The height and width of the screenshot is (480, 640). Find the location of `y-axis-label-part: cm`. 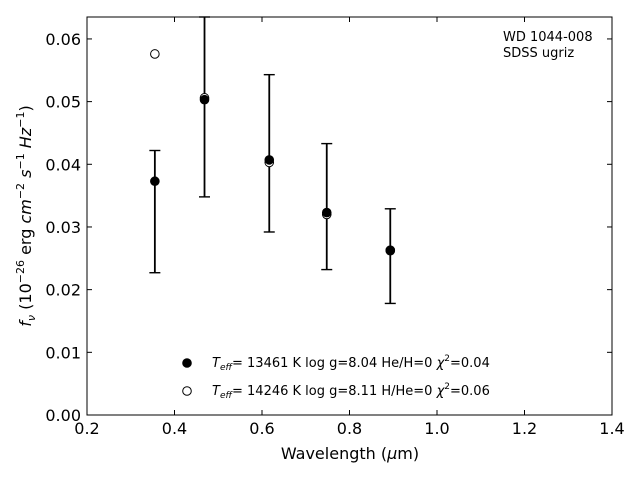

y-axis-label-part: cm is located at coordinates (25, 211).